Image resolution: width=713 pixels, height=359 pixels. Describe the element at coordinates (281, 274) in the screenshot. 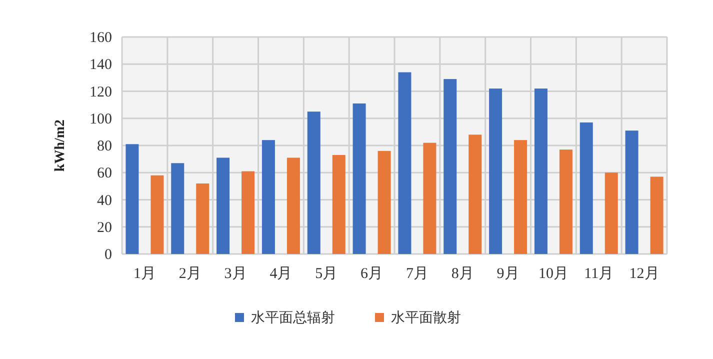

I see `x-tick-label: 4月` at that location.